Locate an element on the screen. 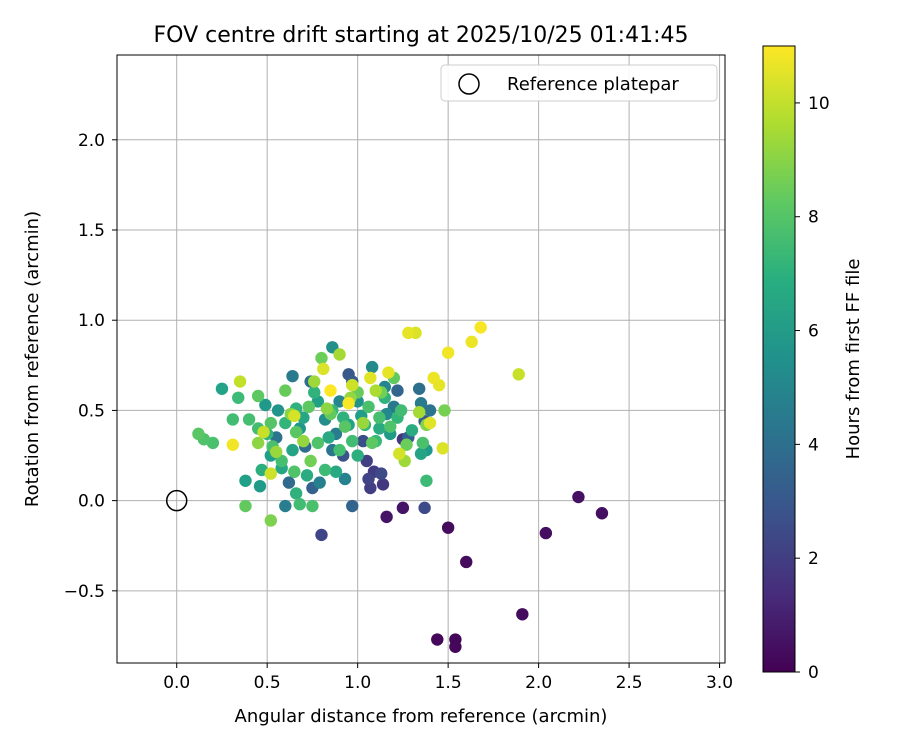  legend-box is located at coordinates (579, 83).